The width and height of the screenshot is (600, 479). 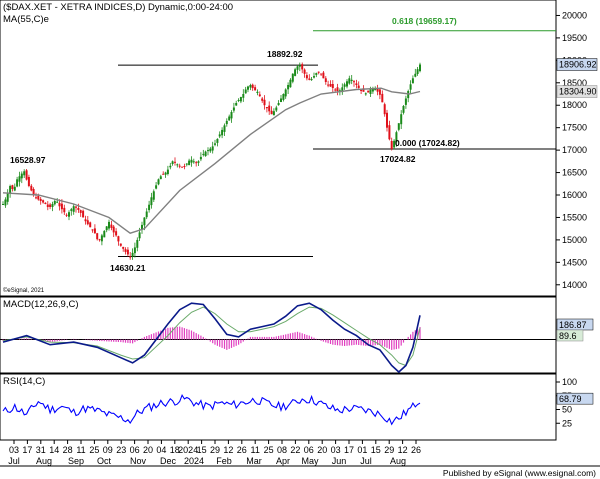 What do you see at coordinates (138, 461) in the screenshot?
I see `x-month-label: Nov` at bounding box center [138, 461].